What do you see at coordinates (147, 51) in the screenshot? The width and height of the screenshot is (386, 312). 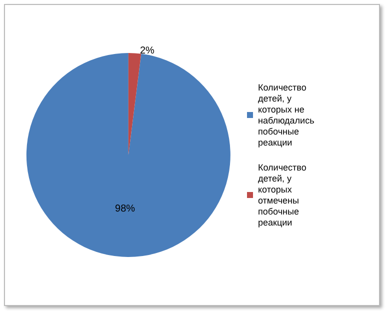 I see `data-label: 2%` at bounding box center [147, 51].